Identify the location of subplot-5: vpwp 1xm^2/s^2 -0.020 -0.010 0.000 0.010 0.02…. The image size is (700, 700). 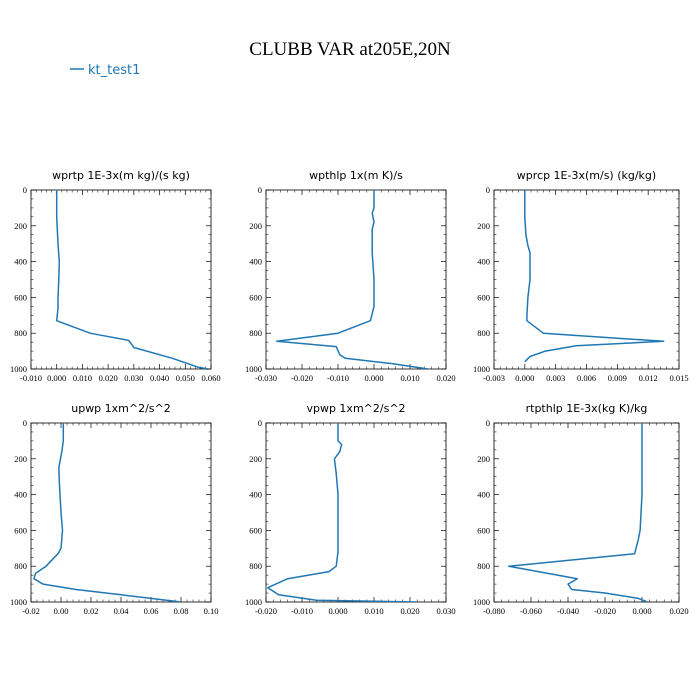
(350, 509).